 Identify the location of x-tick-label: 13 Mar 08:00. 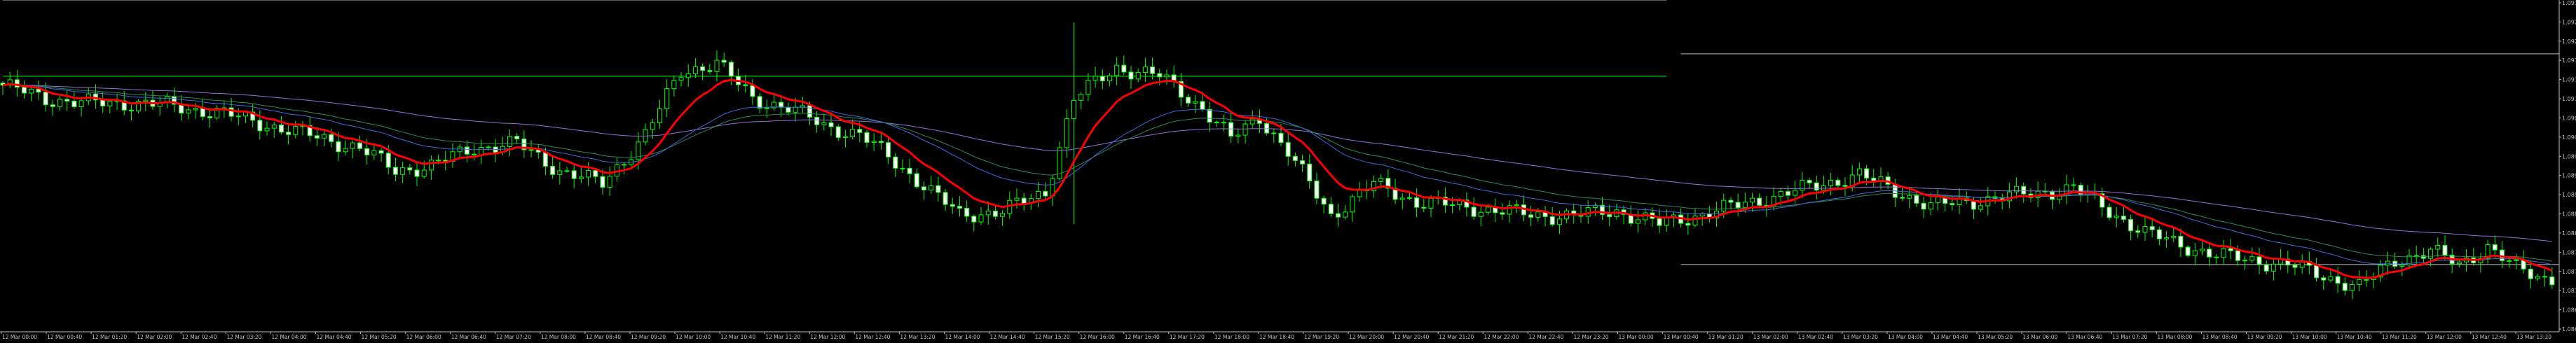
(2175, 337).